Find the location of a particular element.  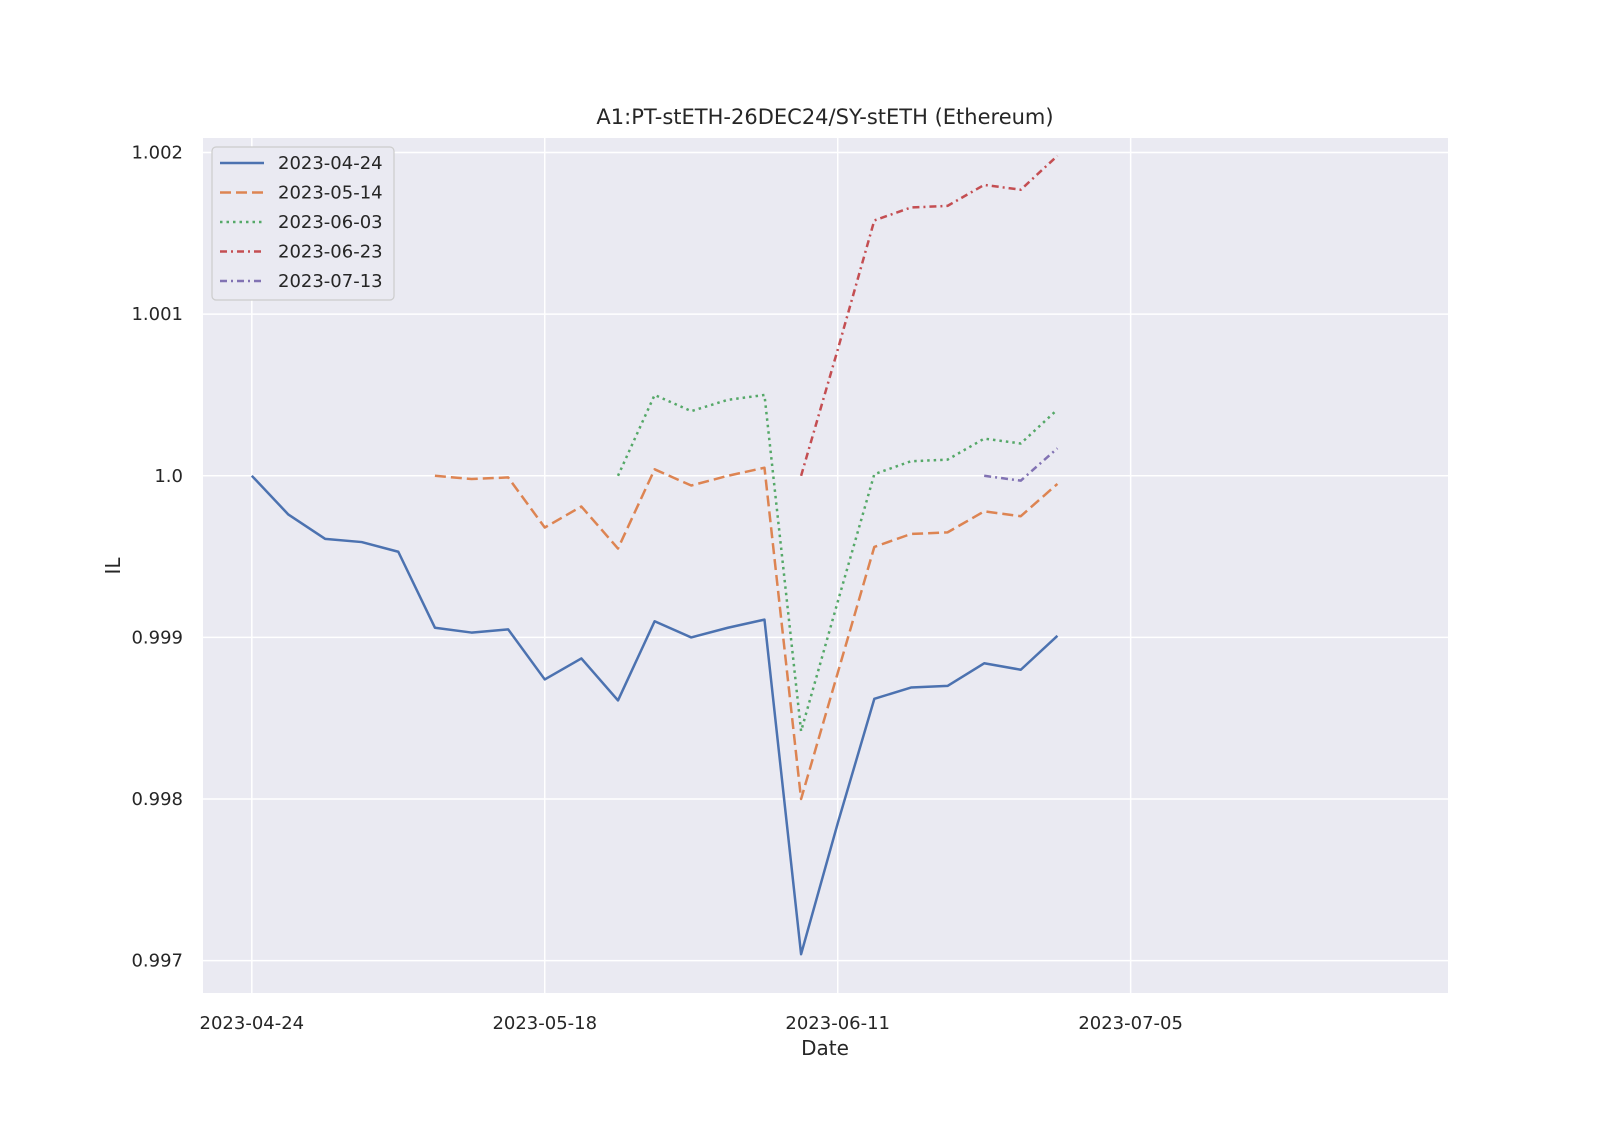

x-tick-label: 2023-05-18 is located at coordinates (544, 1023).